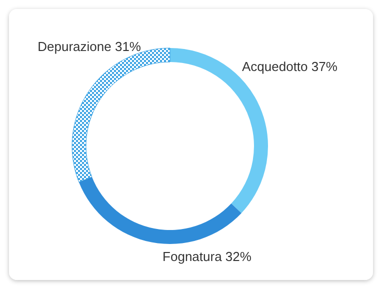  What do you see at coordinates (238, 256) in the screenshot?
I see `data-label: 32%` at bounding box center [238, 256].